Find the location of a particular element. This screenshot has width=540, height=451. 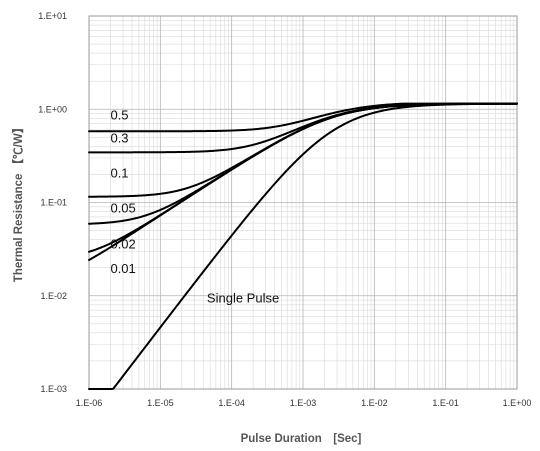

x-tick-label: 1.E+00 is located at coordinates (517, 403).